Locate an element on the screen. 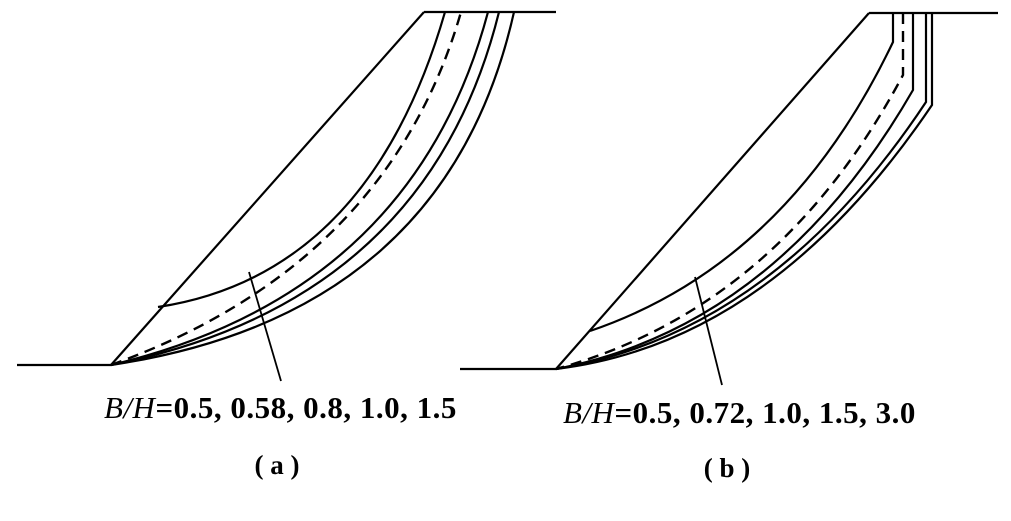  fig-a-bh-variable: B/H is located at coordinates (130, 407).